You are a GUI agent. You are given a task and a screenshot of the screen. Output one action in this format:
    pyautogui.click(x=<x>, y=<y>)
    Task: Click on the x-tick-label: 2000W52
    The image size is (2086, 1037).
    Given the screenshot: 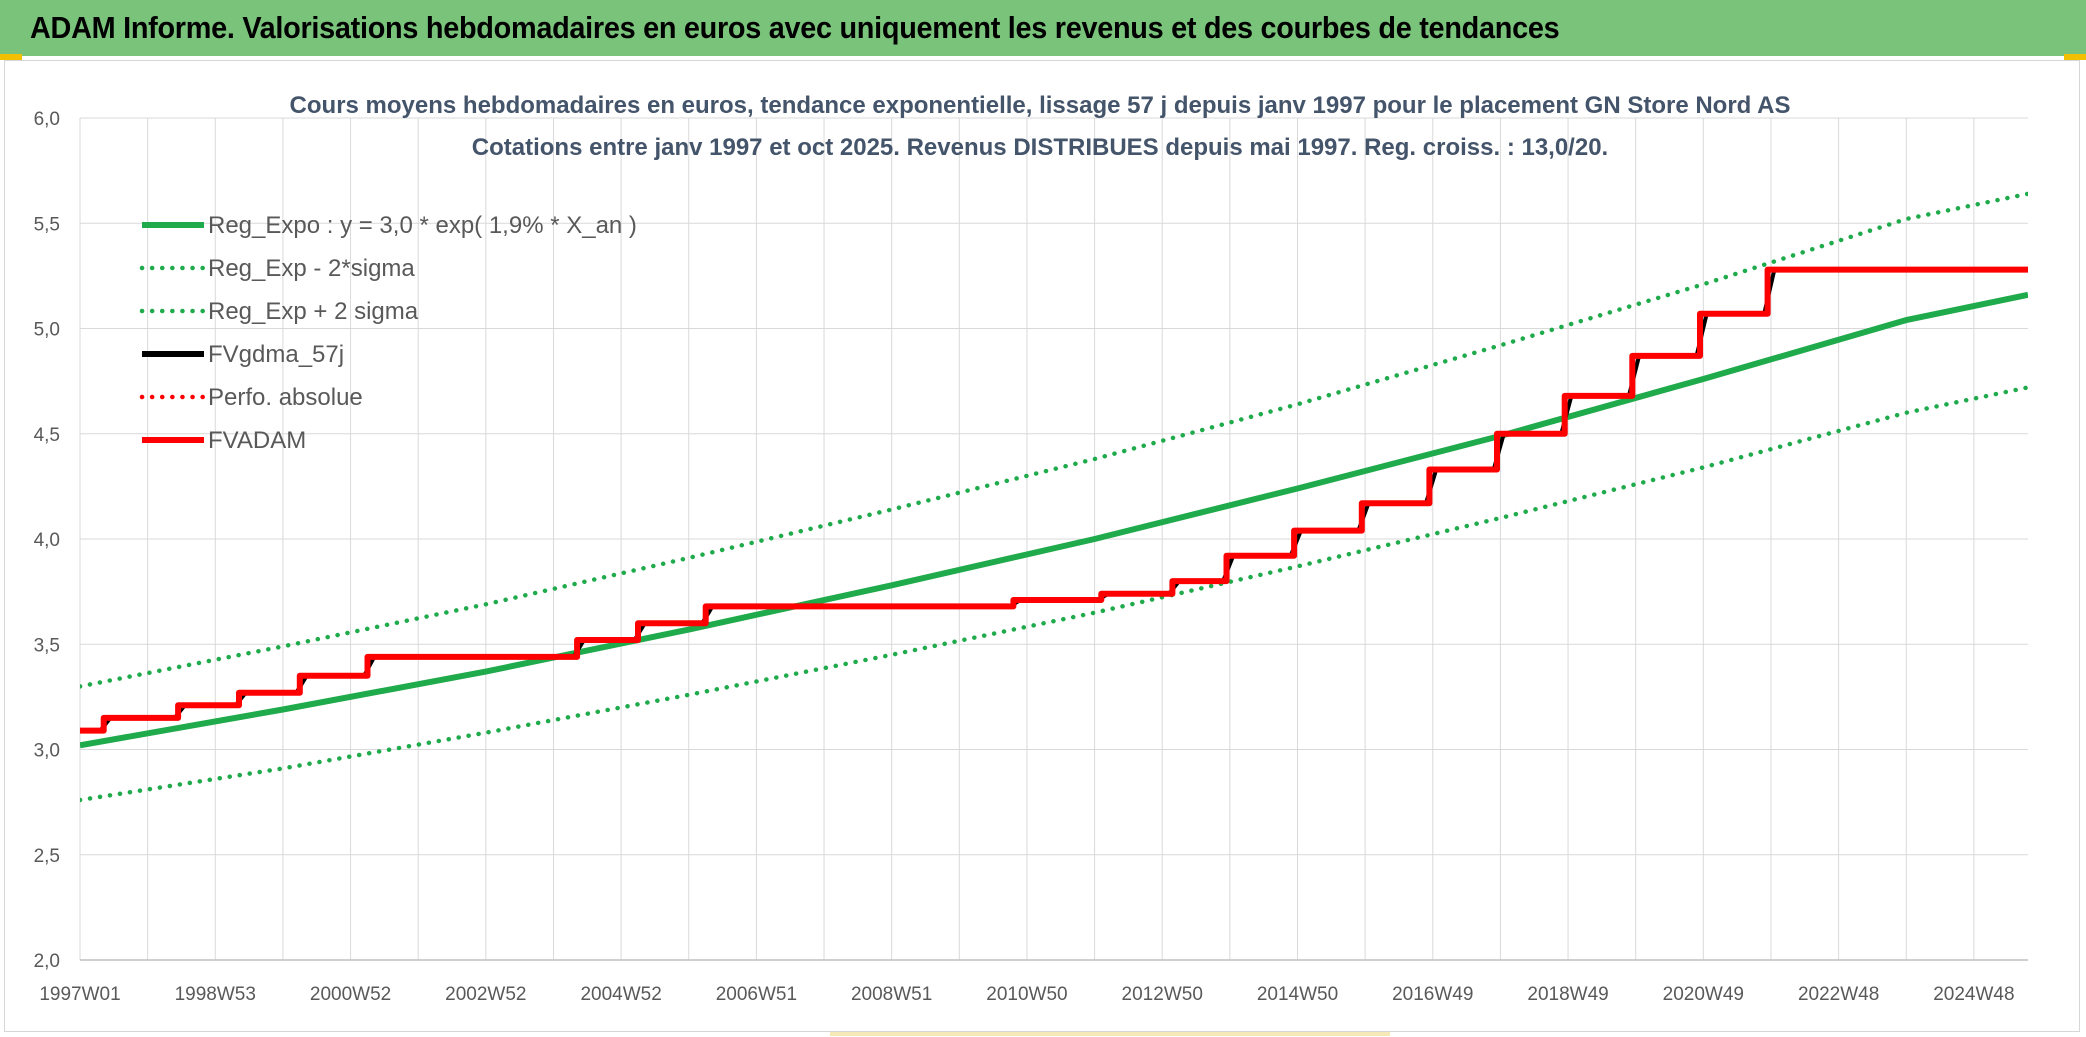 What is the action you would take?
    pyautogui.click(x=350, y=994)
    